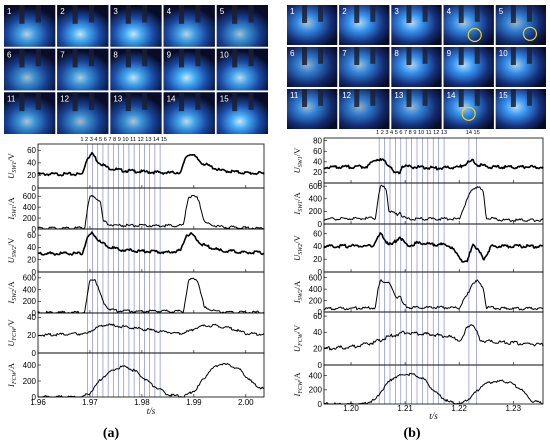 The height and width of the screenshot is (446, 550). I want to click on frame-number: 4, so click(169, 11).